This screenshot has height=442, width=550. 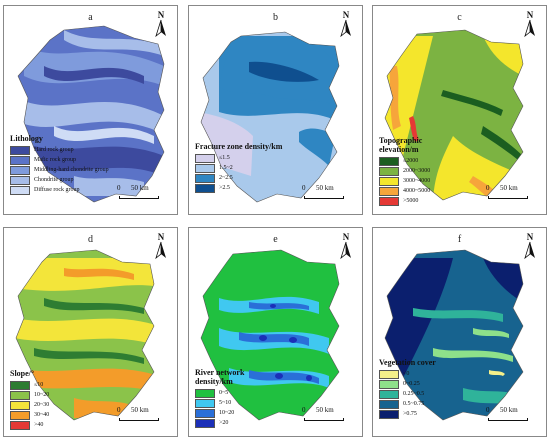 What do you see at coordinates (90, 239) in the screenshot?
I see `panel-label: d` at bounding box center [90, 239].